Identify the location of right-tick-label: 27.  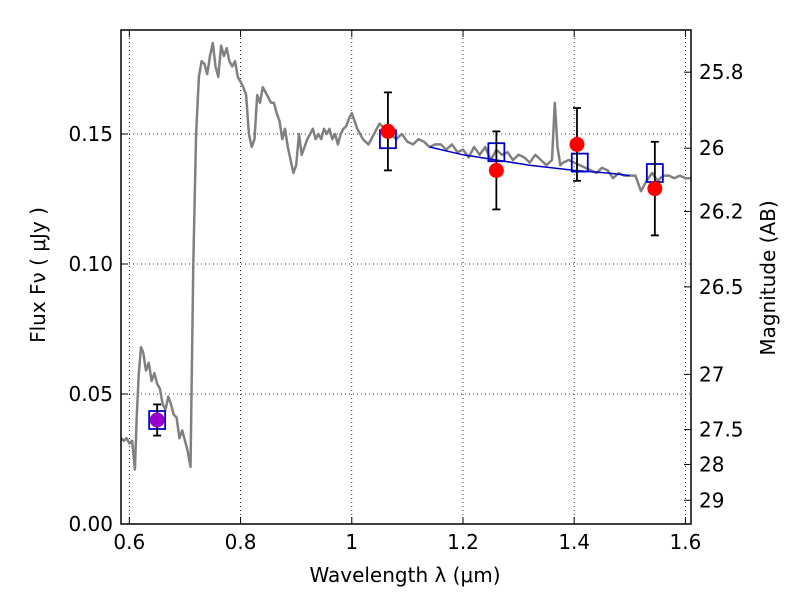
(711, 374).